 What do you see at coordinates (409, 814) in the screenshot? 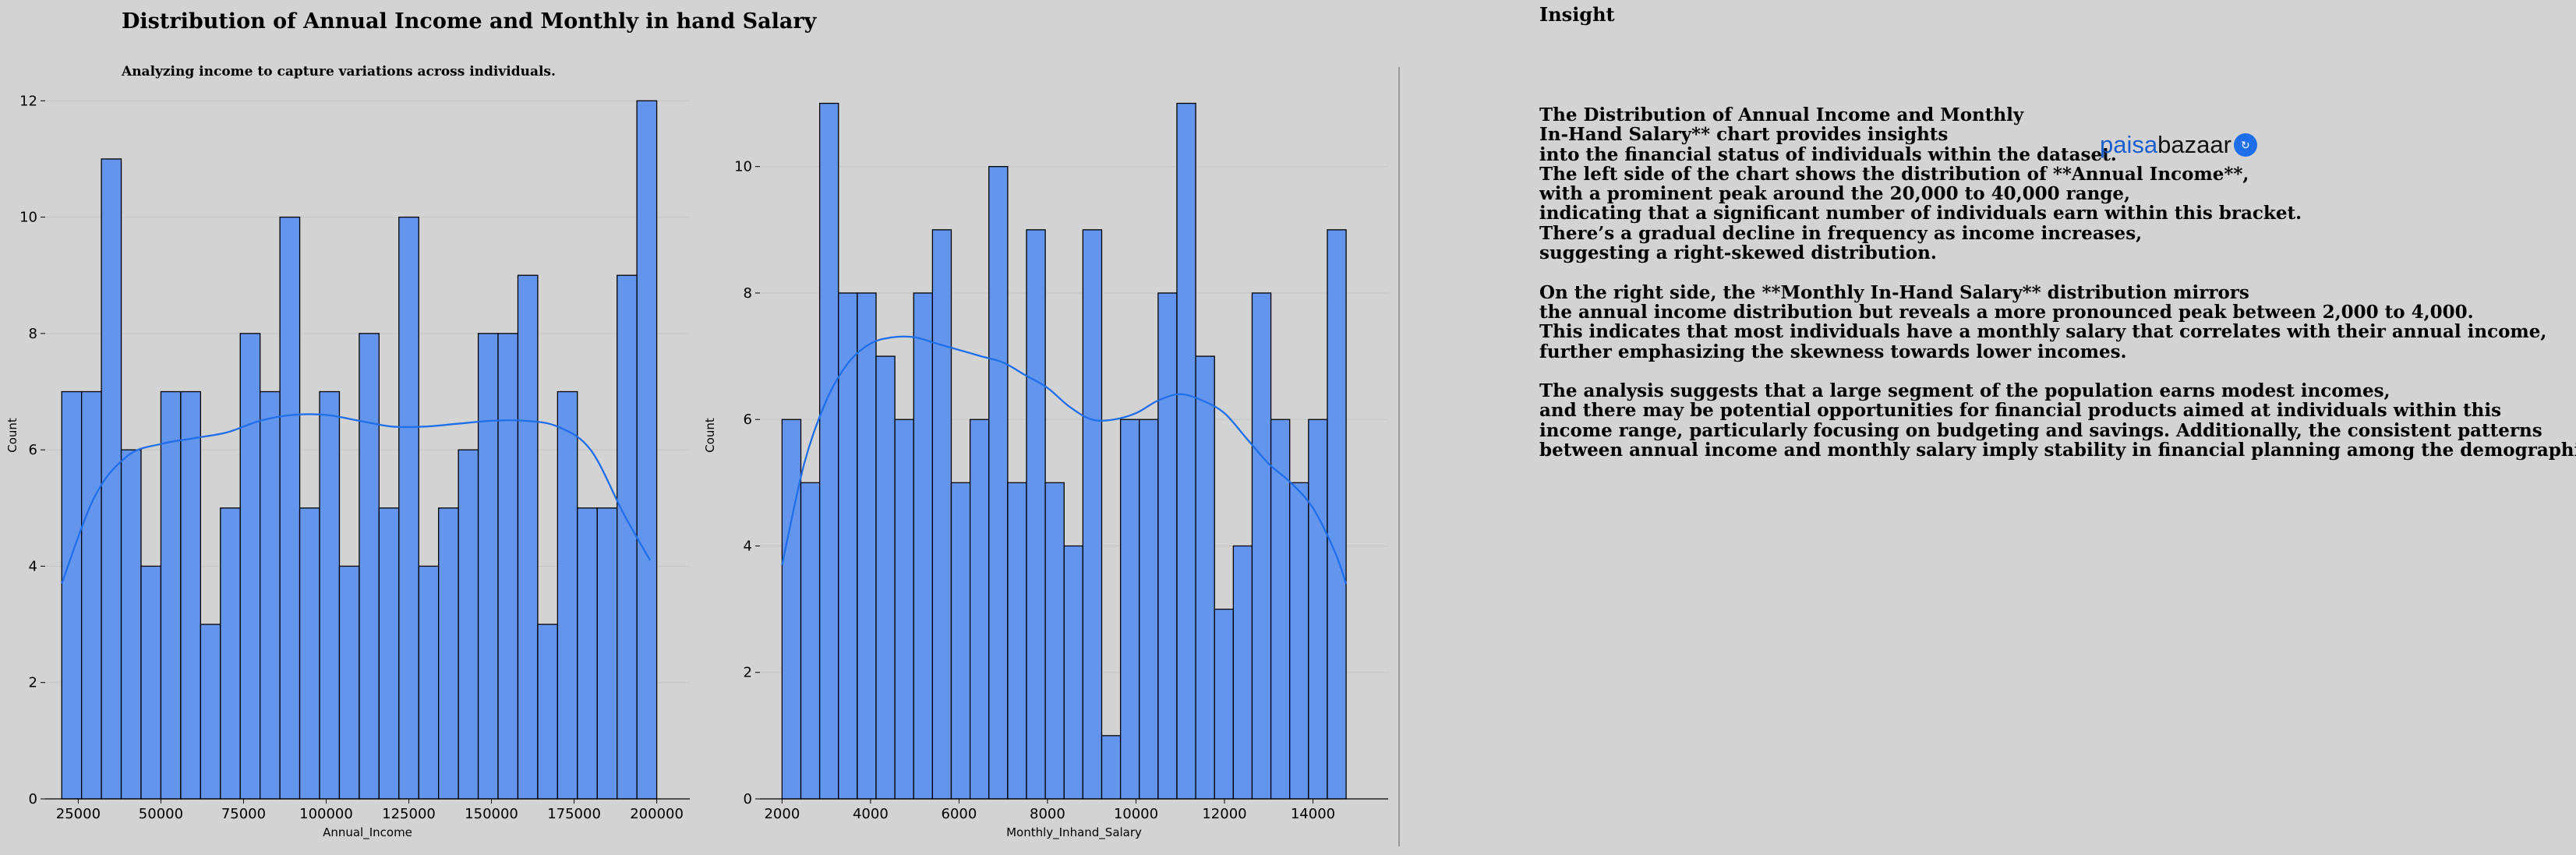
I see `x-tick-label: 125000` at bounding box center [409, 814].